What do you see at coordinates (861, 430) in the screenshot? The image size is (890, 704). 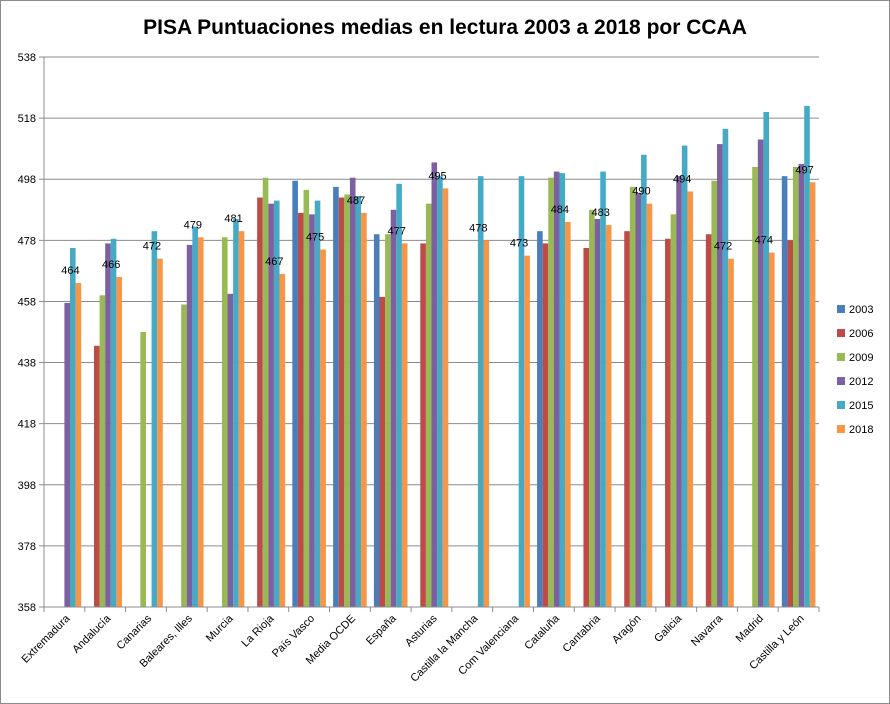 I see `legend-label: 2018` at bounding box center [861, 430].